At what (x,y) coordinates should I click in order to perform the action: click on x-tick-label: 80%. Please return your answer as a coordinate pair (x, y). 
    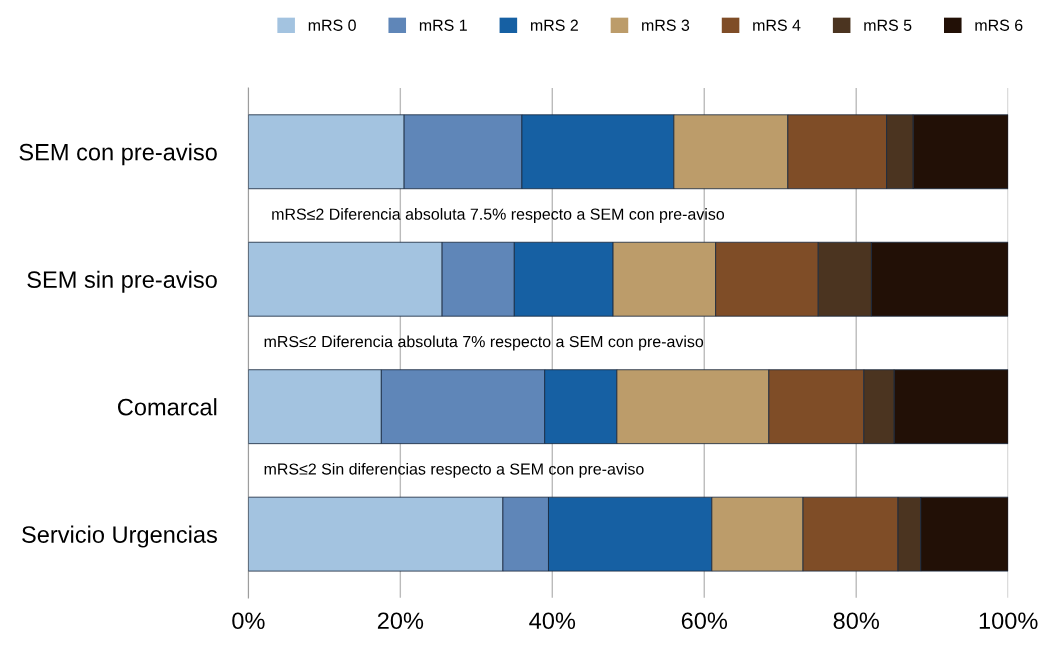
    Looking at the image, I should click on (856, 621).